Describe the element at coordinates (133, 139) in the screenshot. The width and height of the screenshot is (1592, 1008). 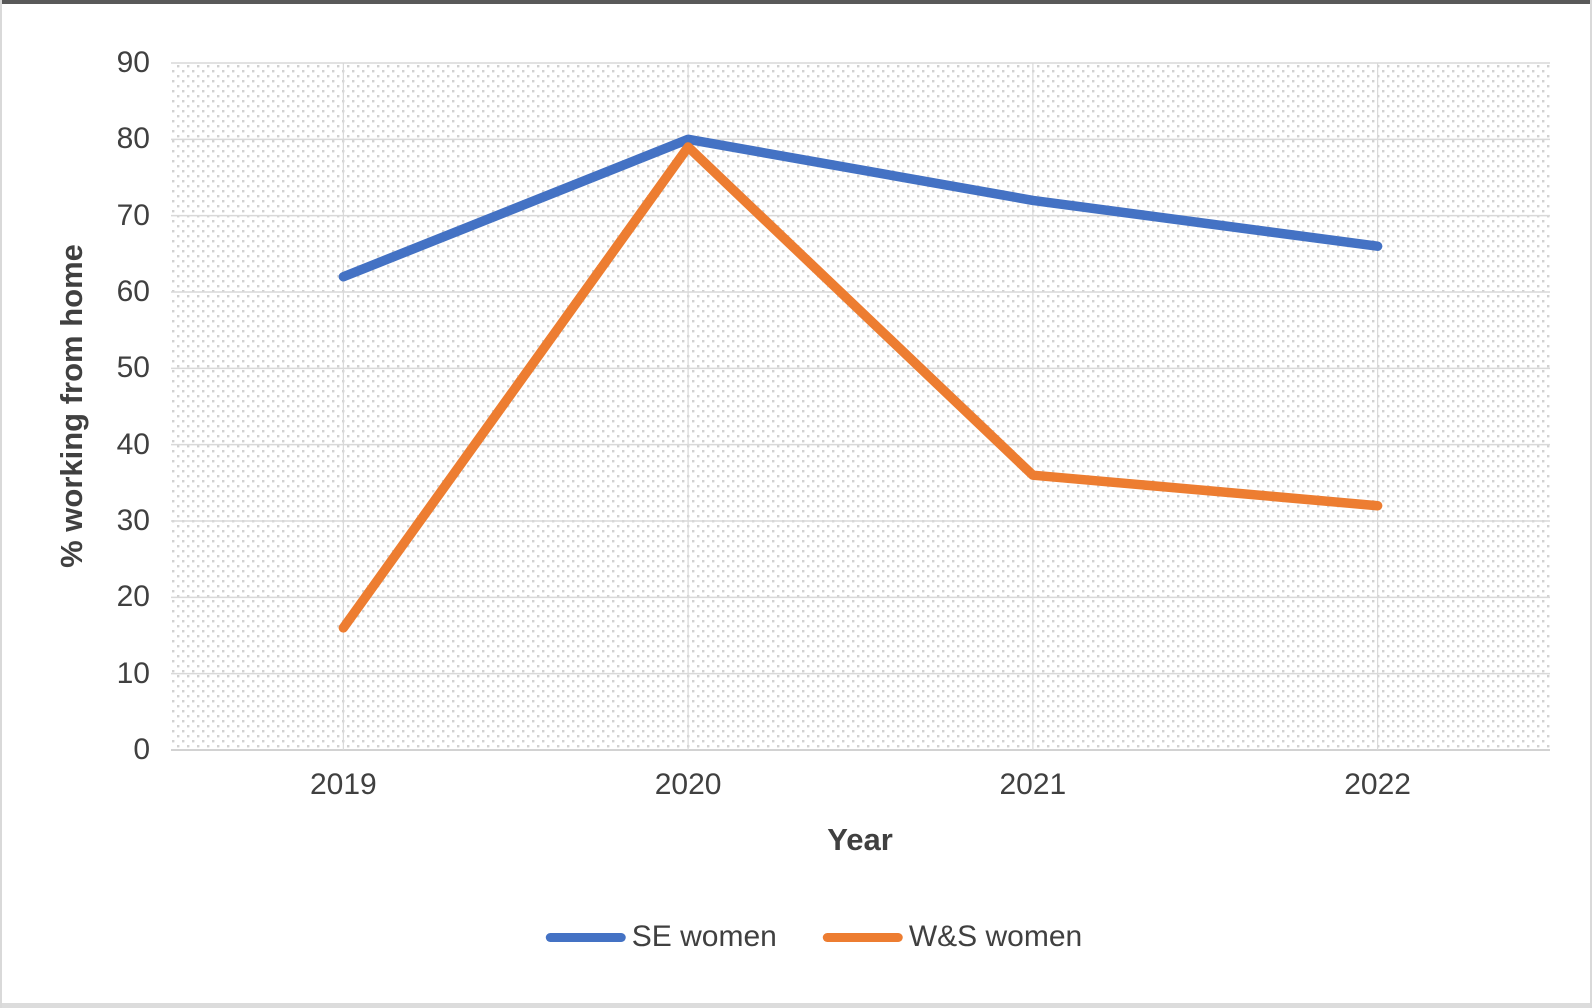
I see `y-tick-label: 80` at that location.